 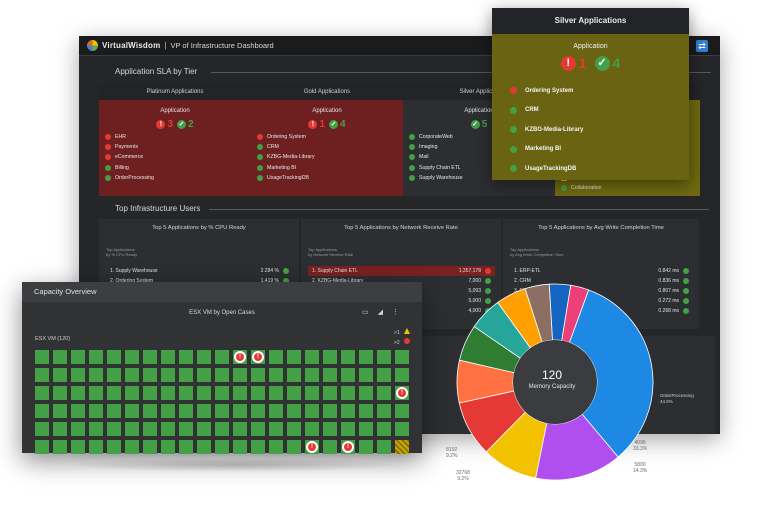 What do you see at coordinates (199, 271) in the screenshot?
I see `table-row: 1. Supply Warehouse 2.284 %` at bounding box center [199, 271].